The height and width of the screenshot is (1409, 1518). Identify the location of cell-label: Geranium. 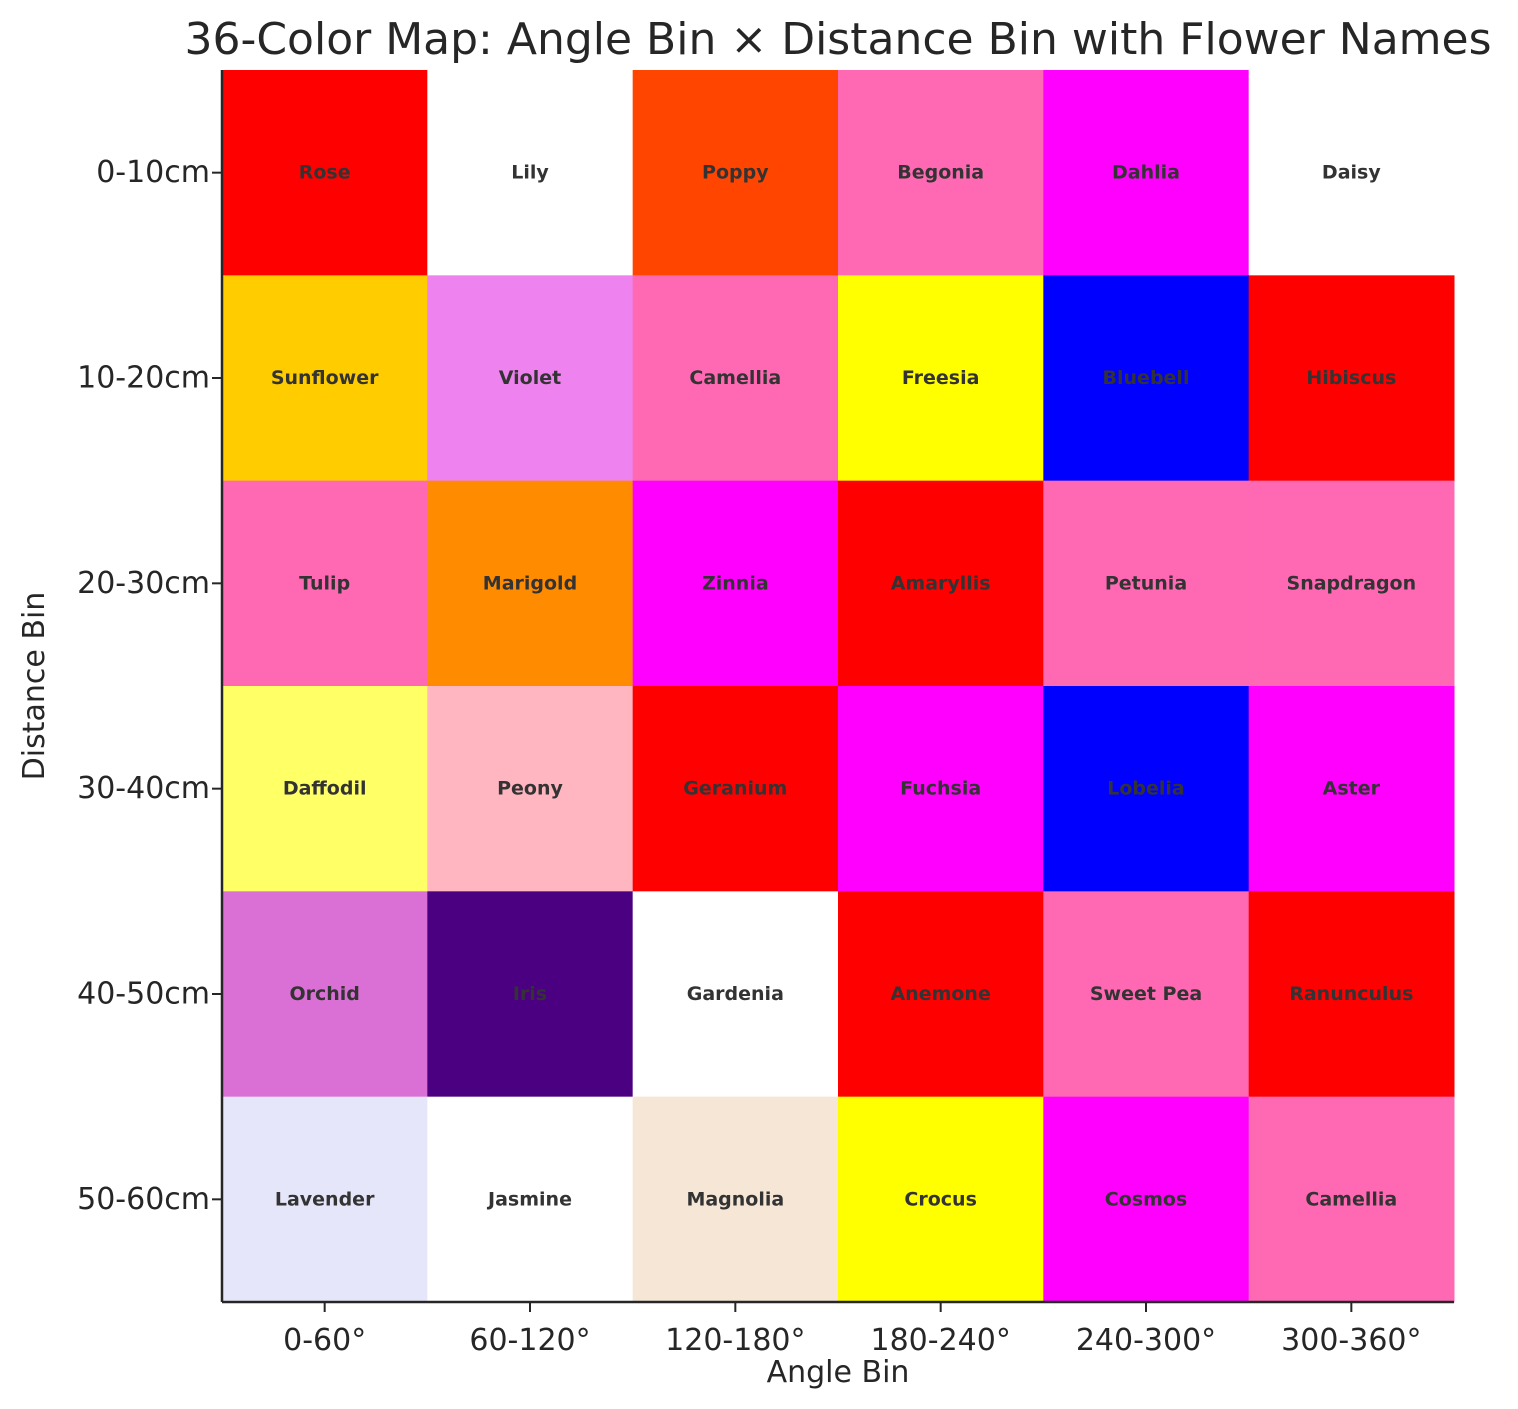
(735, 789).